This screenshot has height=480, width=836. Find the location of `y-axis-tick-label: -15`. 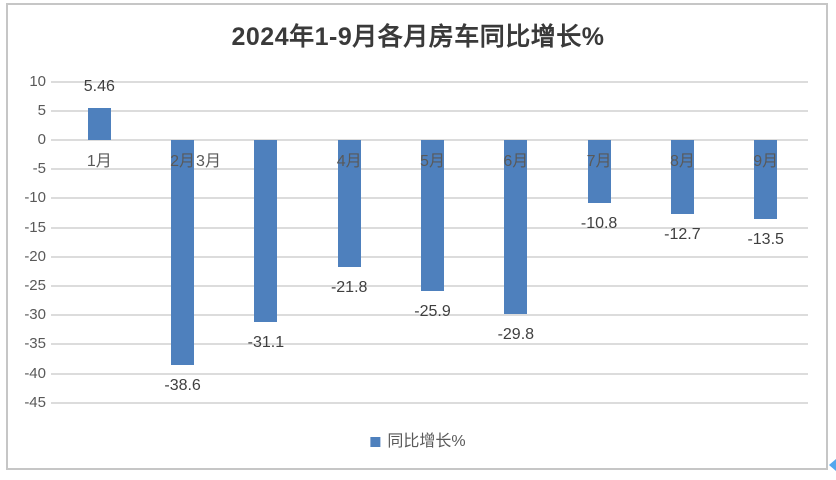

y-axis-tick-label: -15 is located at coordinates (35, 227).